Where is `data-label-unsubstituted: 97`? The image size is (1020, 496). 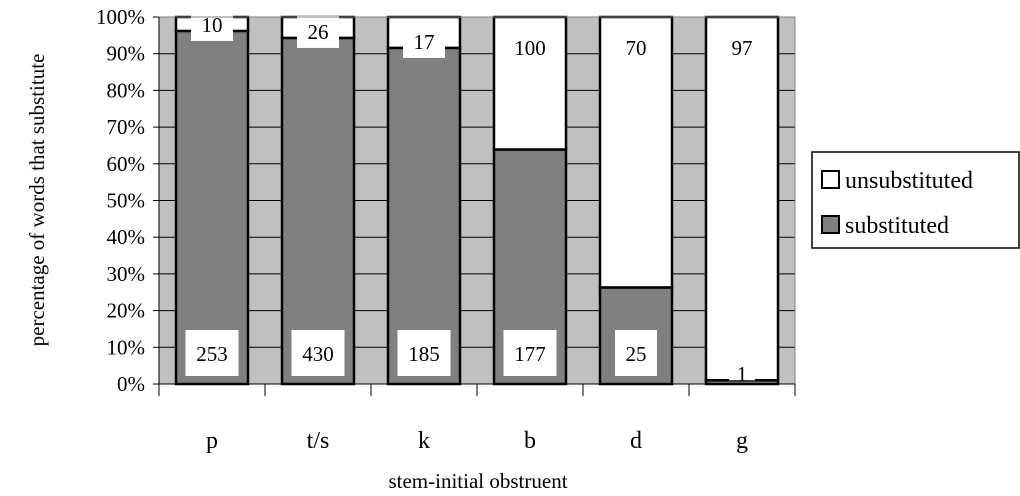 data-label-unsubstituted: 97 is located at coordinates (742, 48).